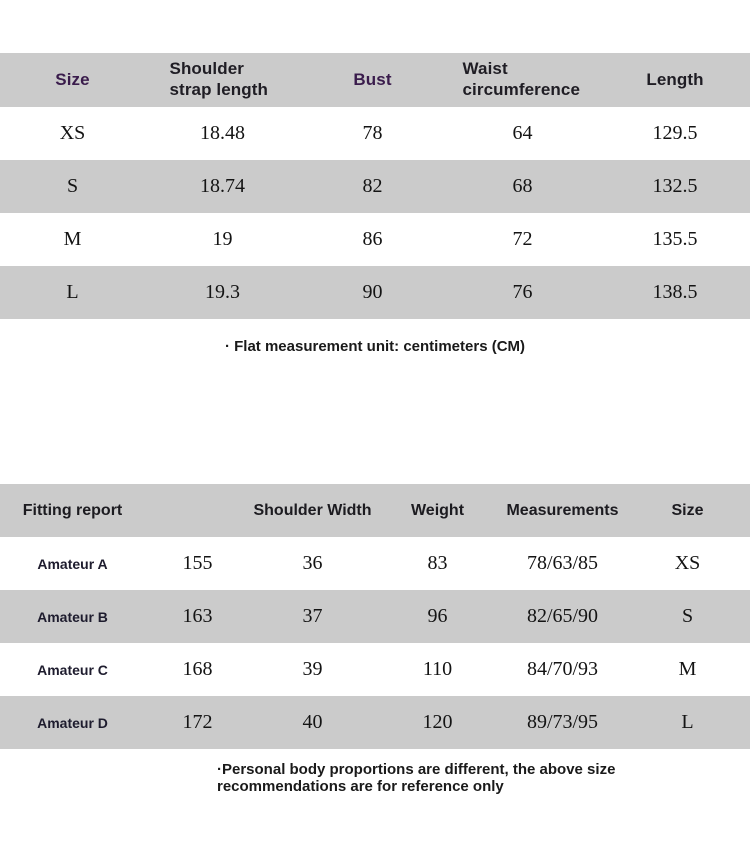 The height and width of the screenshot is (851, 750). What do you see at coordinates (197, 510) in the screenshot?
I see `header-cell-height` at bounding box center [197, 510].